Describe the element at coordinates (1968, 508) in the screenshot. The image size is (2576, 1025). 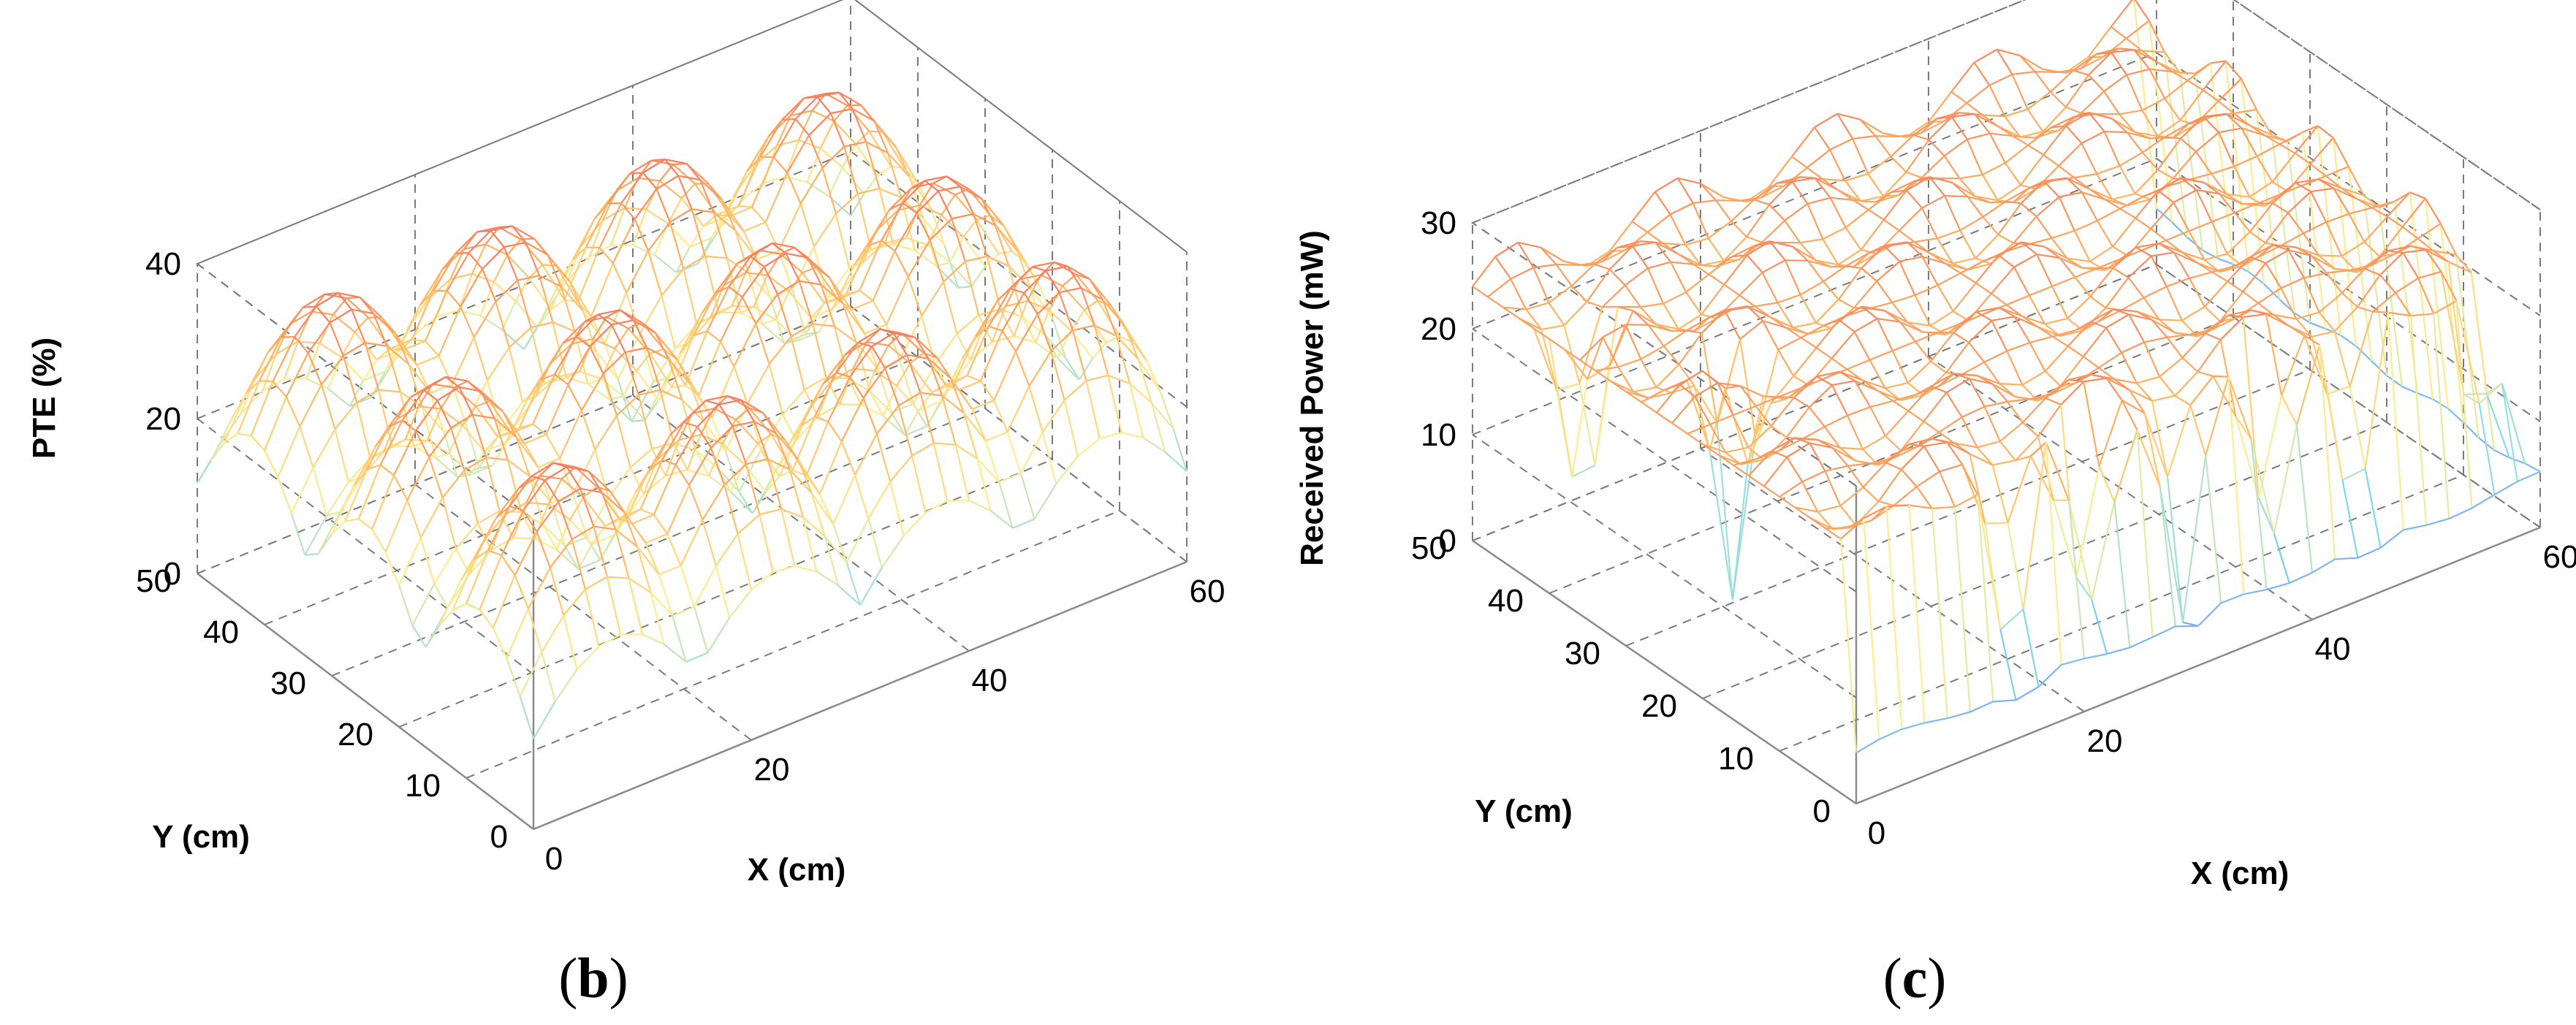
I see `floor-grid-y-line` at that location.